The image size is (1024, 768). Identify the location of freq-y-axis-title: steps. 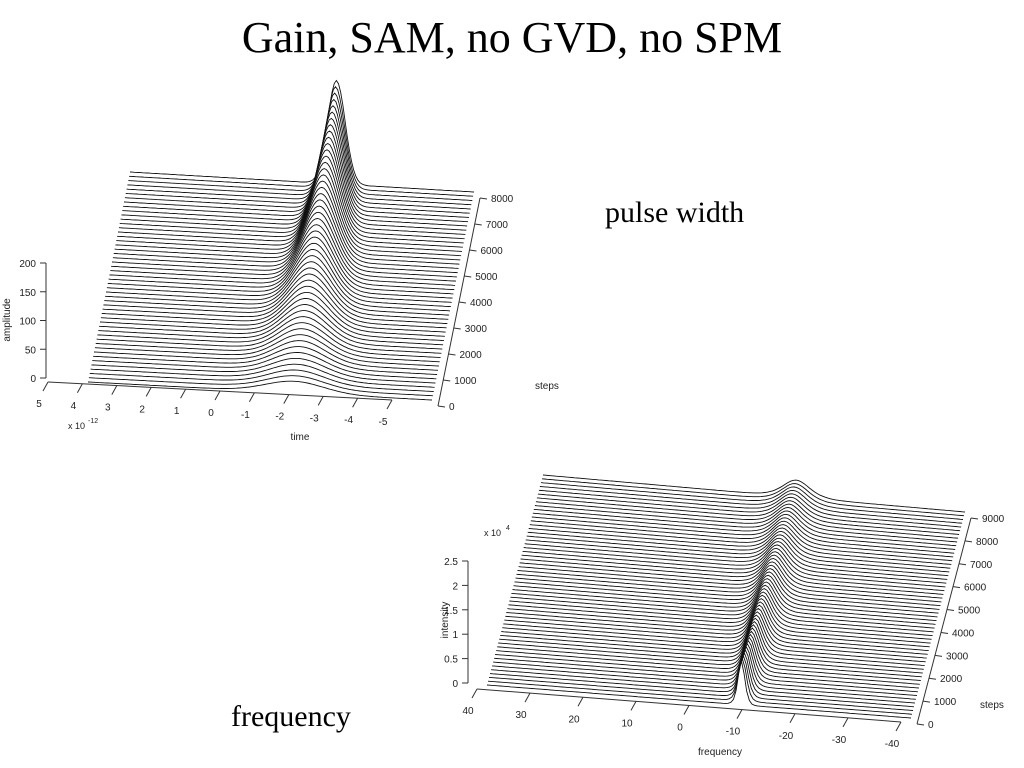
(992, 705).